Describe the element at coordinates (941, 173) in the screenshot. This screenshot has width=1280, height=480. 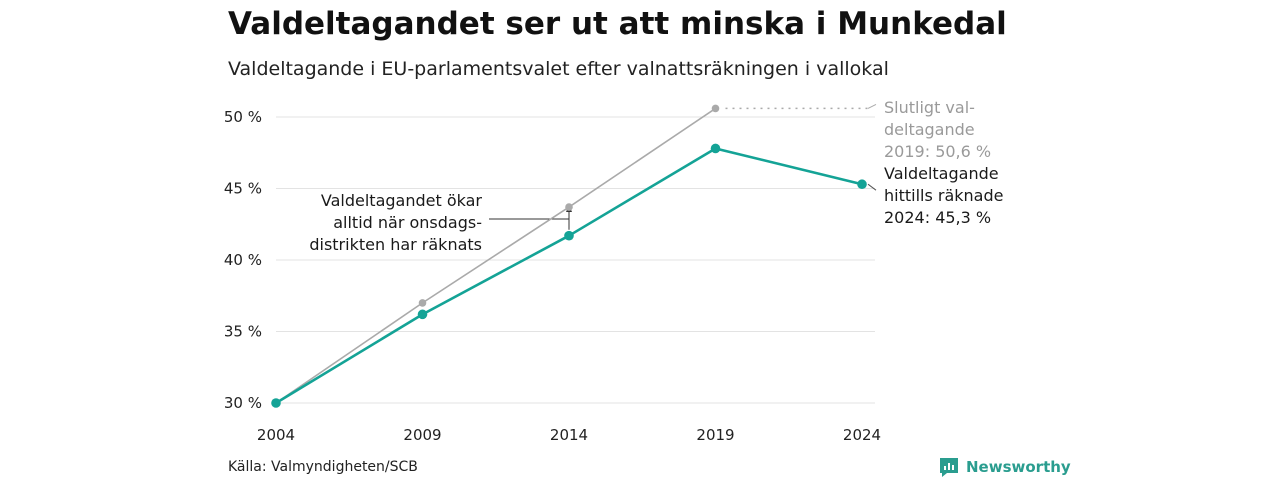
I see `current-annotation-line: Valdeltagande` at that location.